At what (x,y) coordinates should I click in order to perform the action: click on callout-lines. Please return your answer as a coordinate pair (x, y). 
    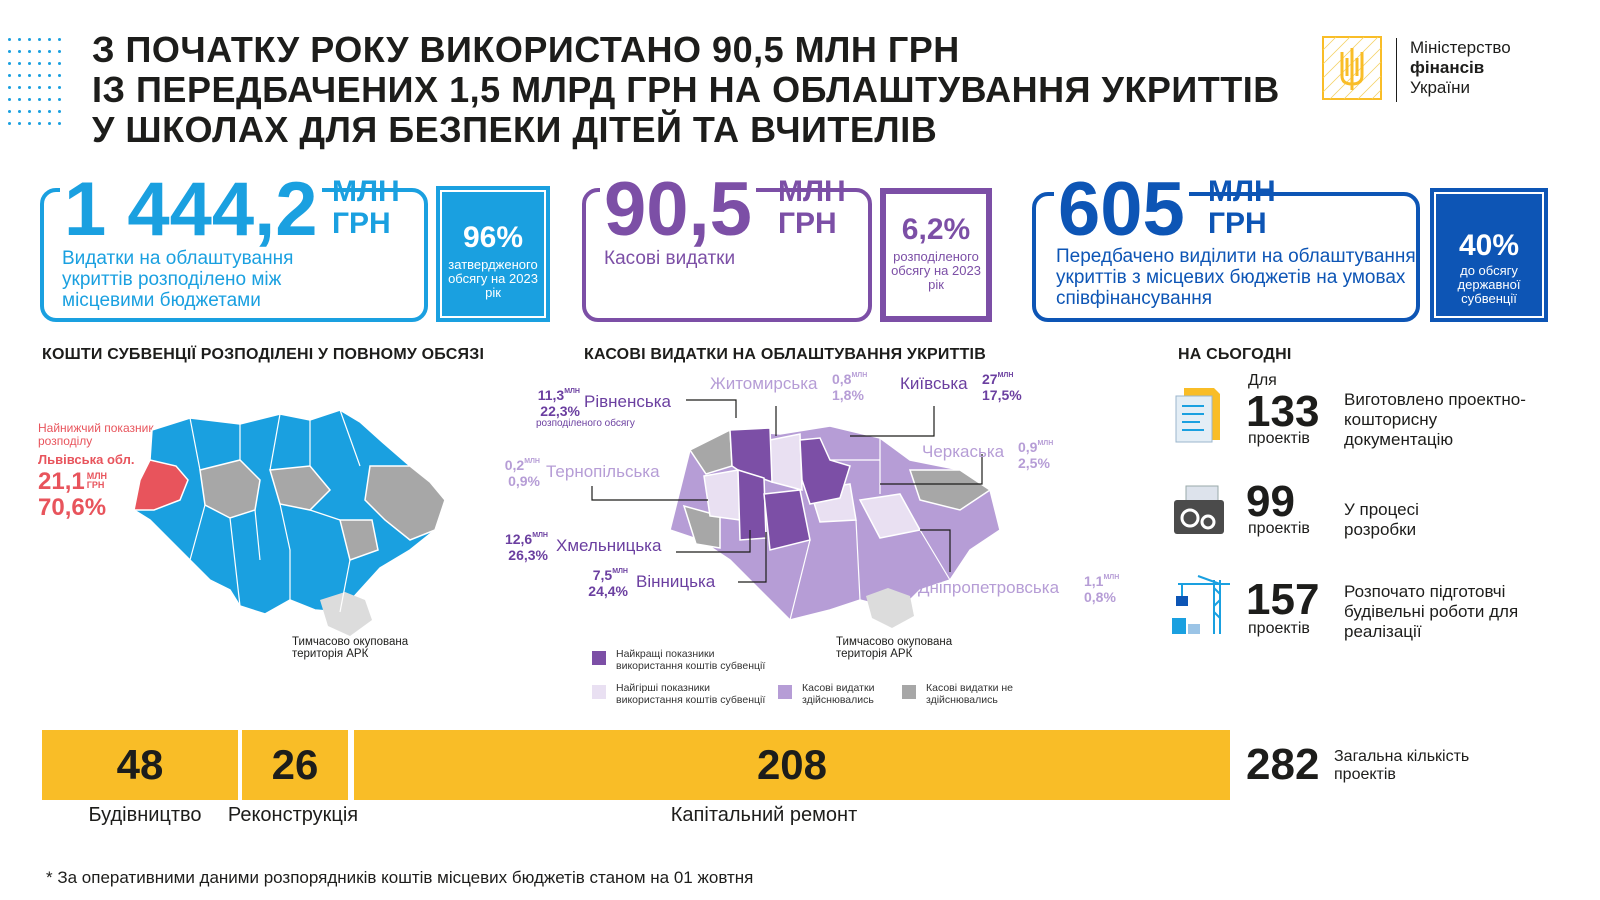
    Looking at the image, I should click on (787, 491).